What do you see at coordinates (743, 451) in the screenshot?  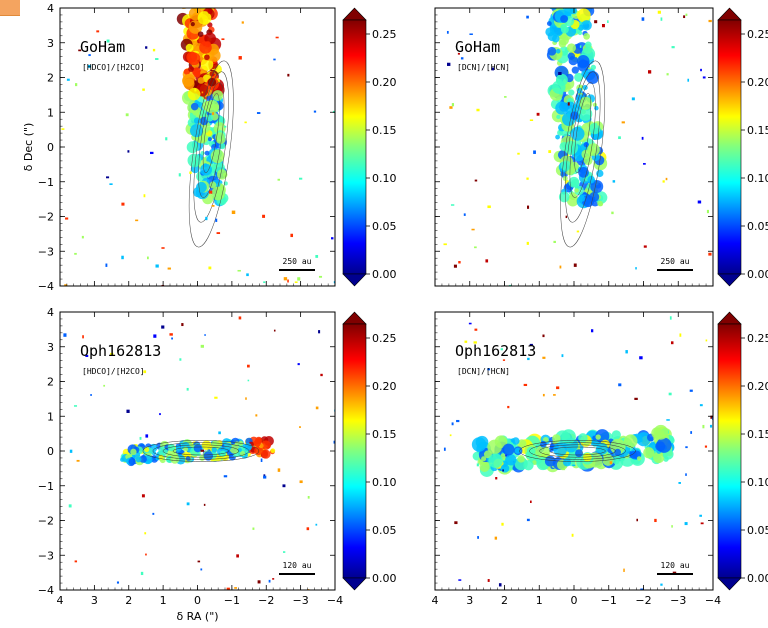 I see `colorbar: 0.000.050.100.150.200.25` at bounding box center [743, 451].